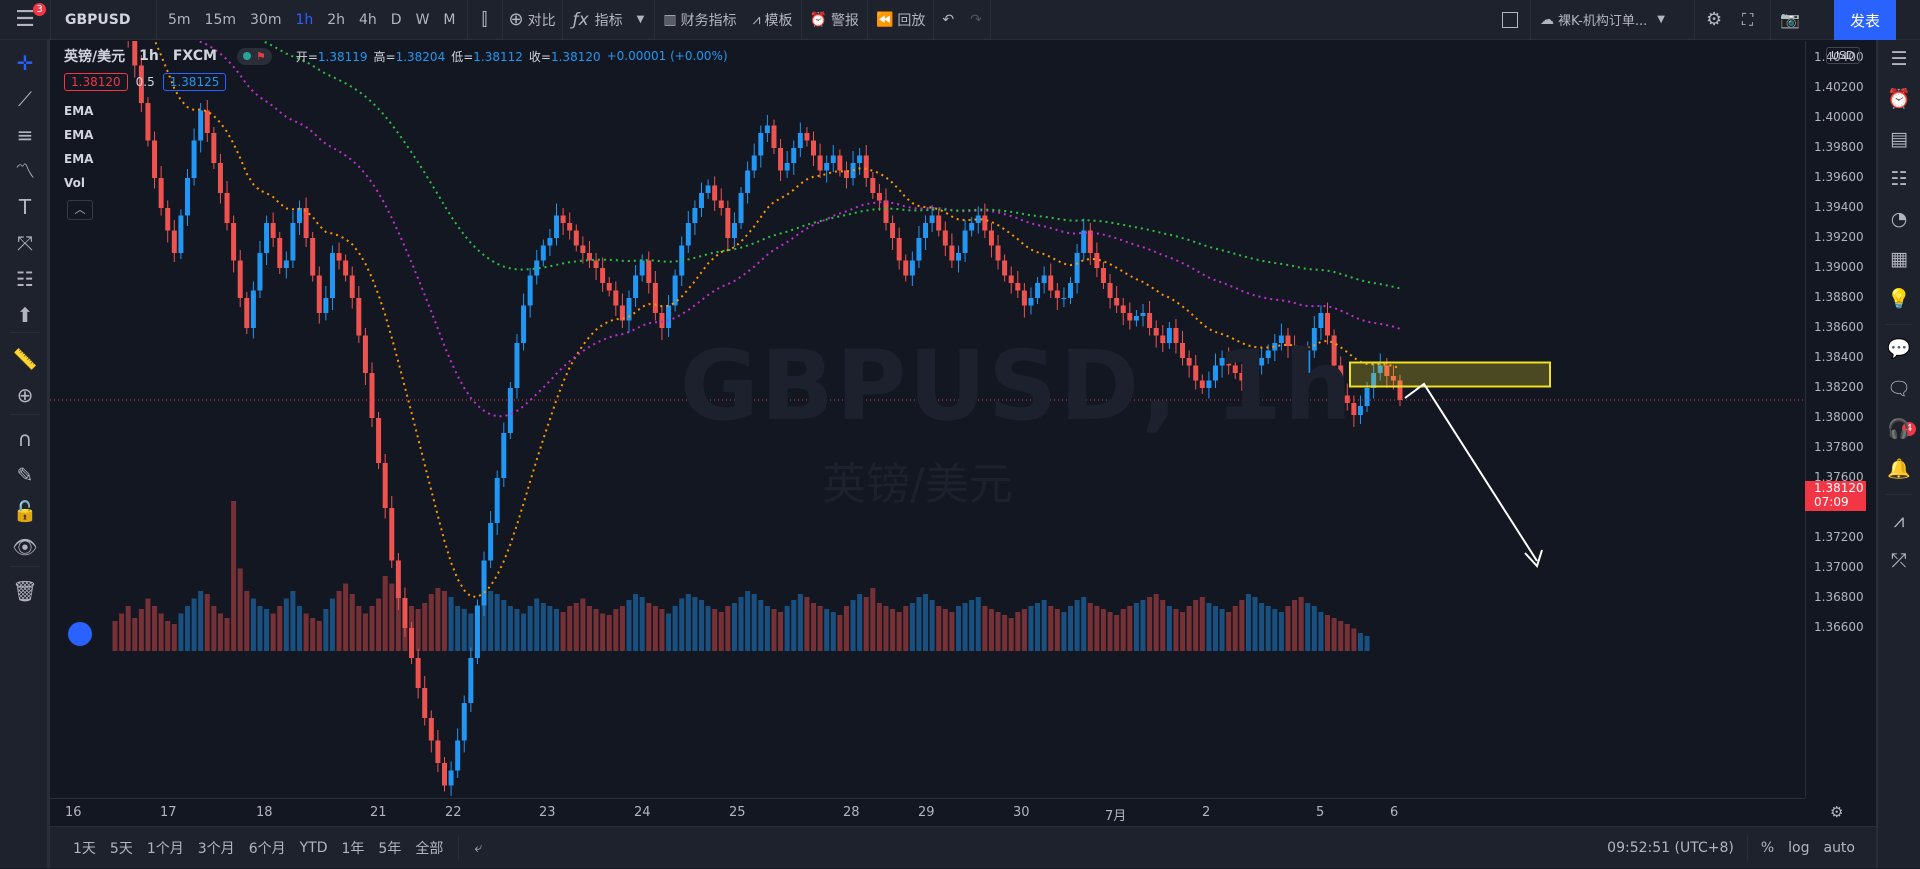 This screenshot has height=869, width=1920. I want to click on financials-button: ▥ 财务指标, so click(700, 20).